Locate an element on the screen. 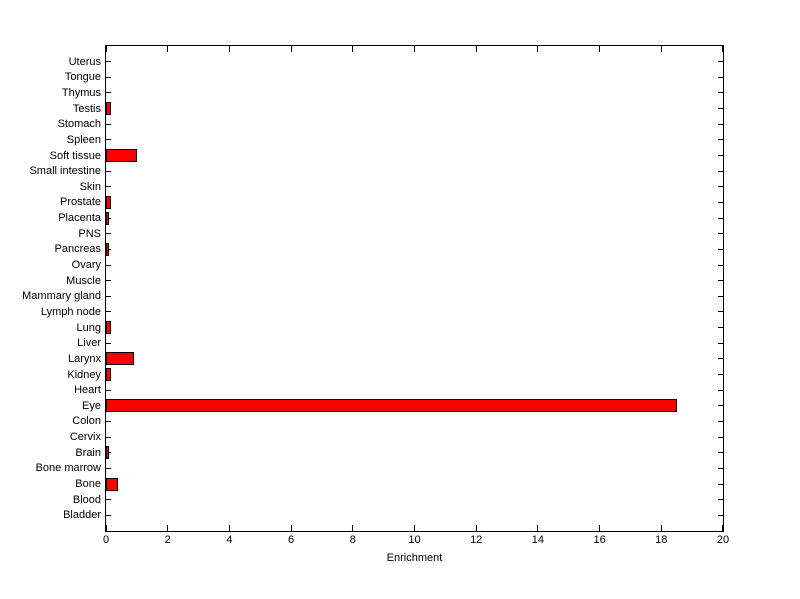 Image resolution: width=800 pixels, height=599 pixels. y-tick-label: Tongue is located at coordinates (82, 77).